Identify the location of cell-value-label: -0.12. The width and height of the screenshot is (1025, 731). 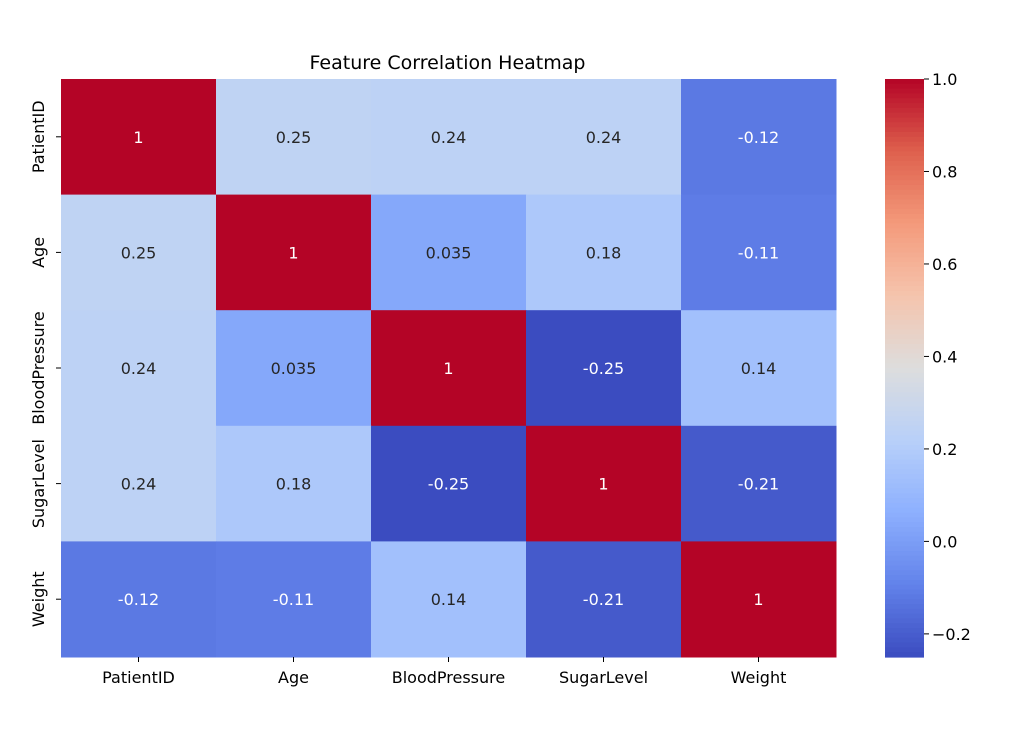
(758, 137).